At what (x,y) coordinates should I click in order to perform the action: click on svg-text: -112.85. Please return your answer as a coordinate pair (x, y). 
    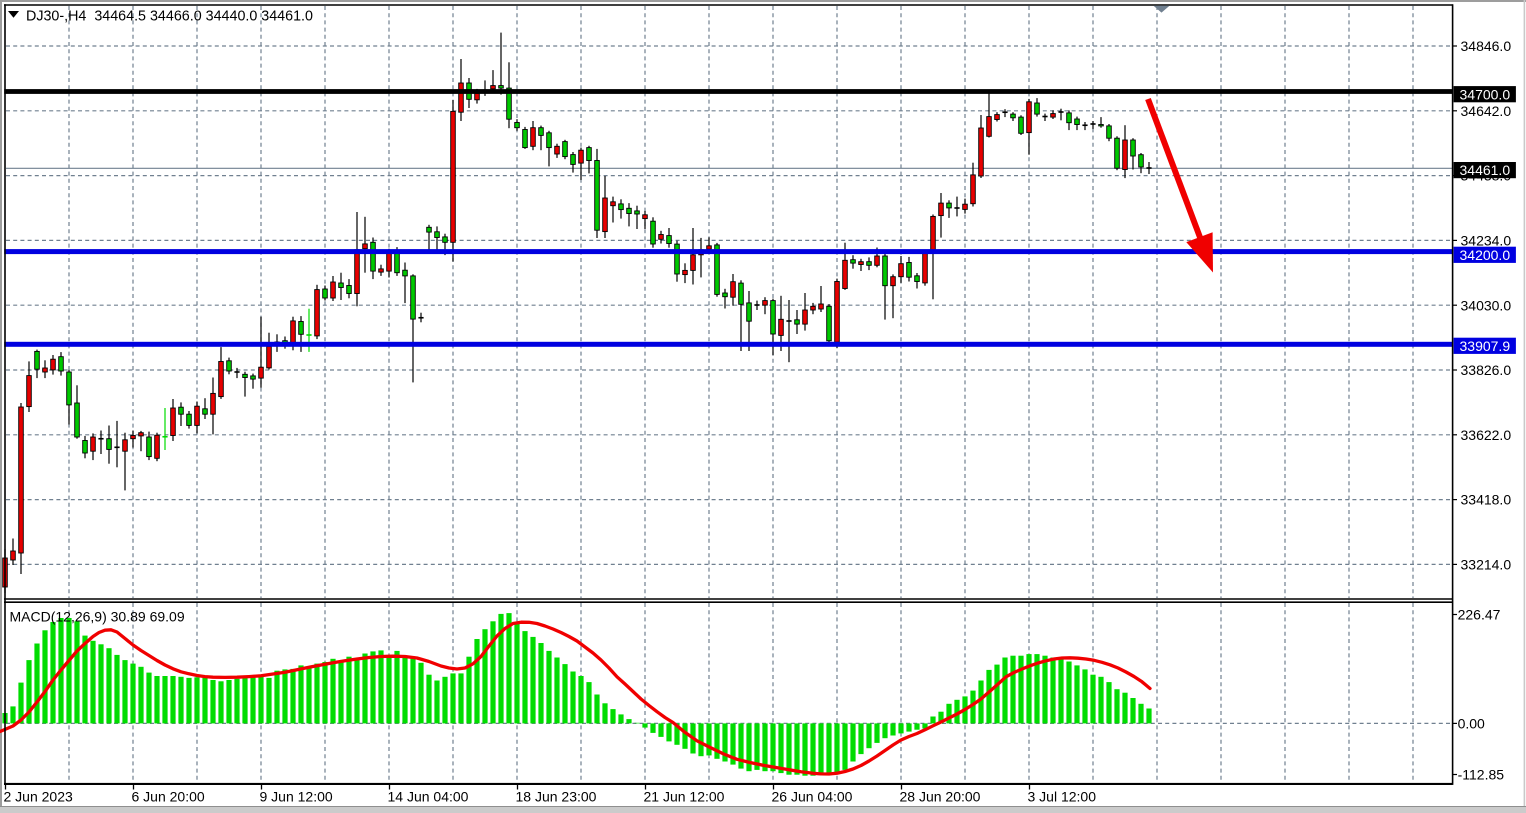
    Looking at the image, I should click on (1481, 775).